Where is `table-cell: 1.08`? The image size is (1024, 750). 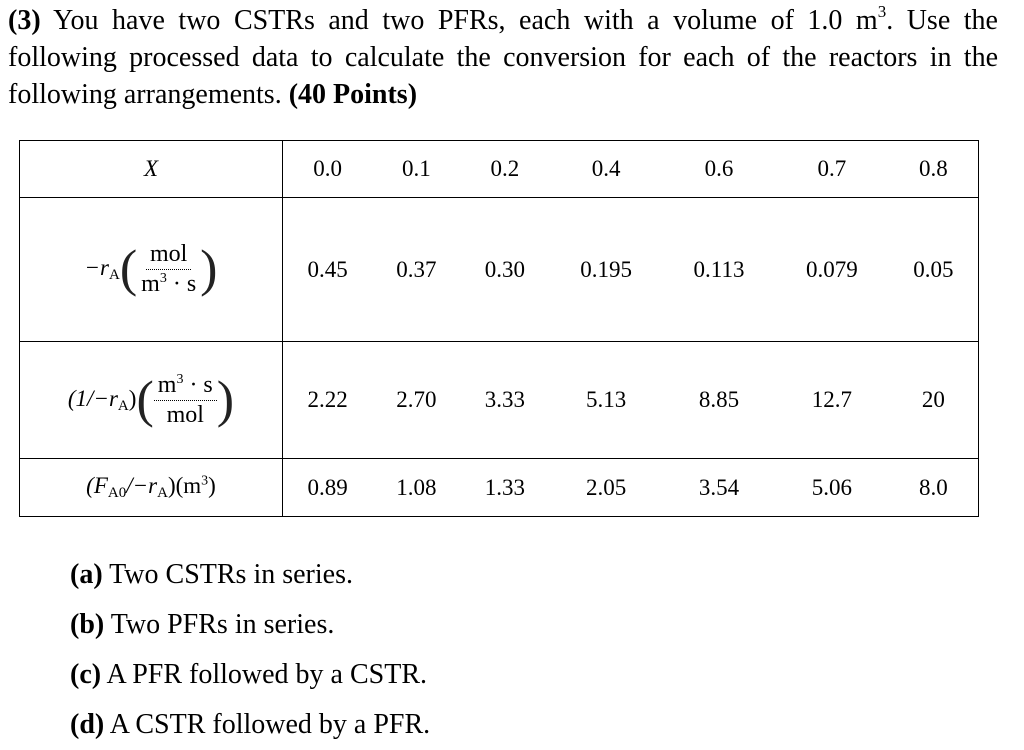
table-cell: 1.08 is located at coordinates (416, 487).